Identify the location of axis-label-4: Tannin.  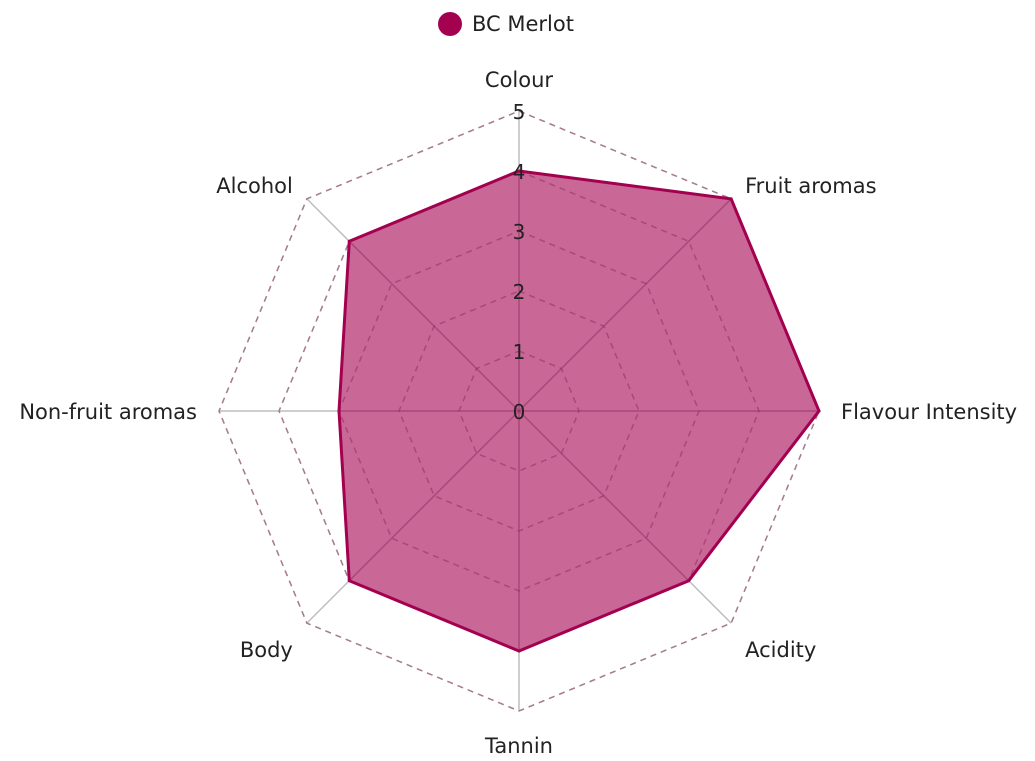
(518, 745).